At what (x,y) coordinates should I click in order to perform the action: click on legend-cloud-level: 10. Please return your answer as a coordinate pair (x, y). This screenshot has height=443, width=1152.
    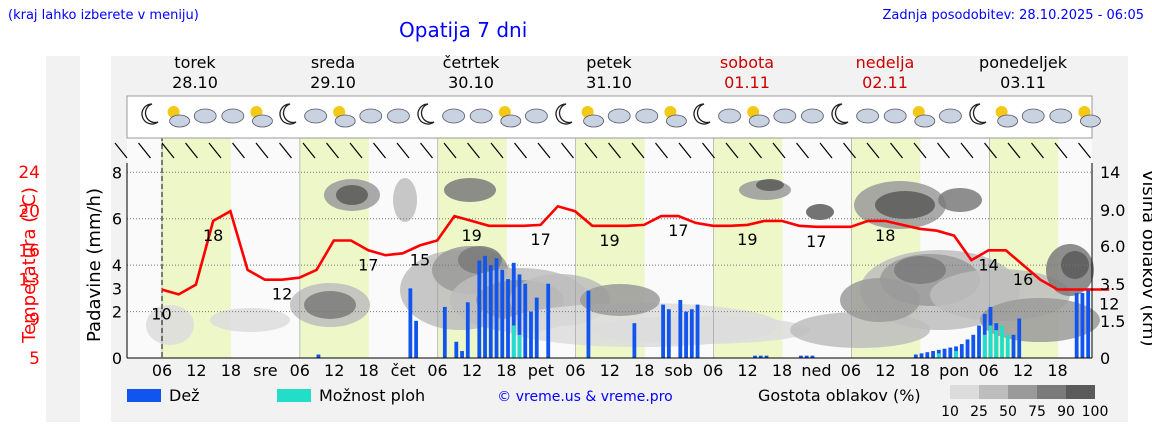
    Looking at the image, I should click on (950, 412).